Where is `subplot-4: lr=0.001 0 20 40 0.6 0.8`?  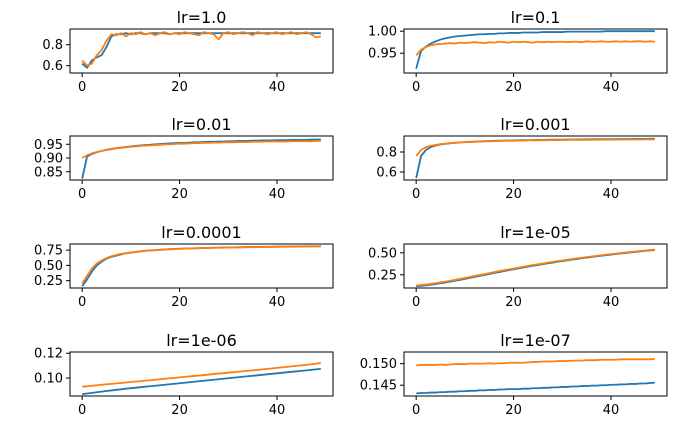
subplot-4: lr=0.001 0 20 40 0.6 0.8 is located at coordinates (522, 158).